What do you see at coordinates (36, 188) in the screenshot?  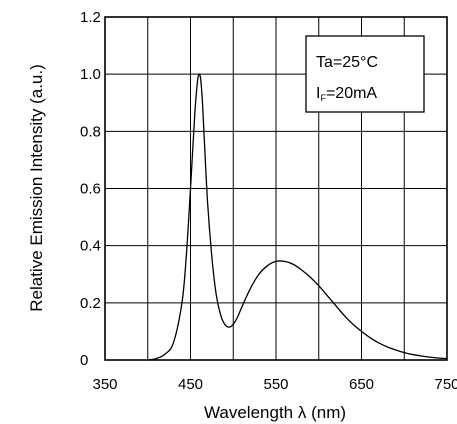 I see `y-axis-title: Relative Emission Intensity (a.u.)` at bounding box center [36, 188].